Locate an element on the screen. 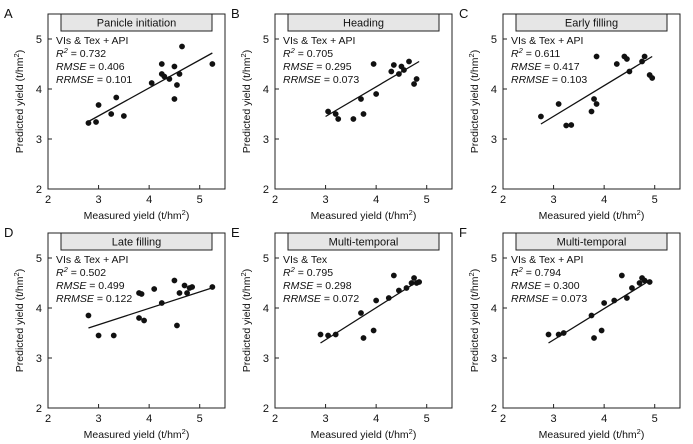 This screenshot has width=693, height=444. panel-label: E is located at coordinates (235, 232).